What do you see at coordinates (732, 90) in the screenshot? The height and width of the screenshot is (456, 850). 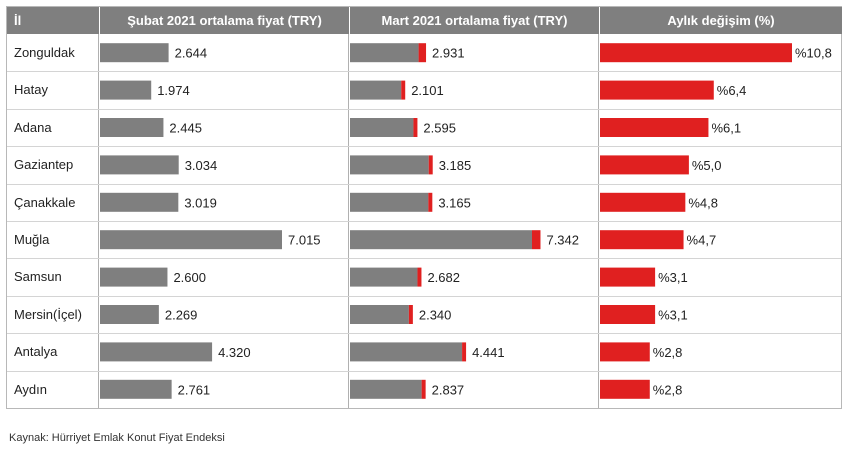 I see `change-label: %6,4` at bounding box center [732, 90].